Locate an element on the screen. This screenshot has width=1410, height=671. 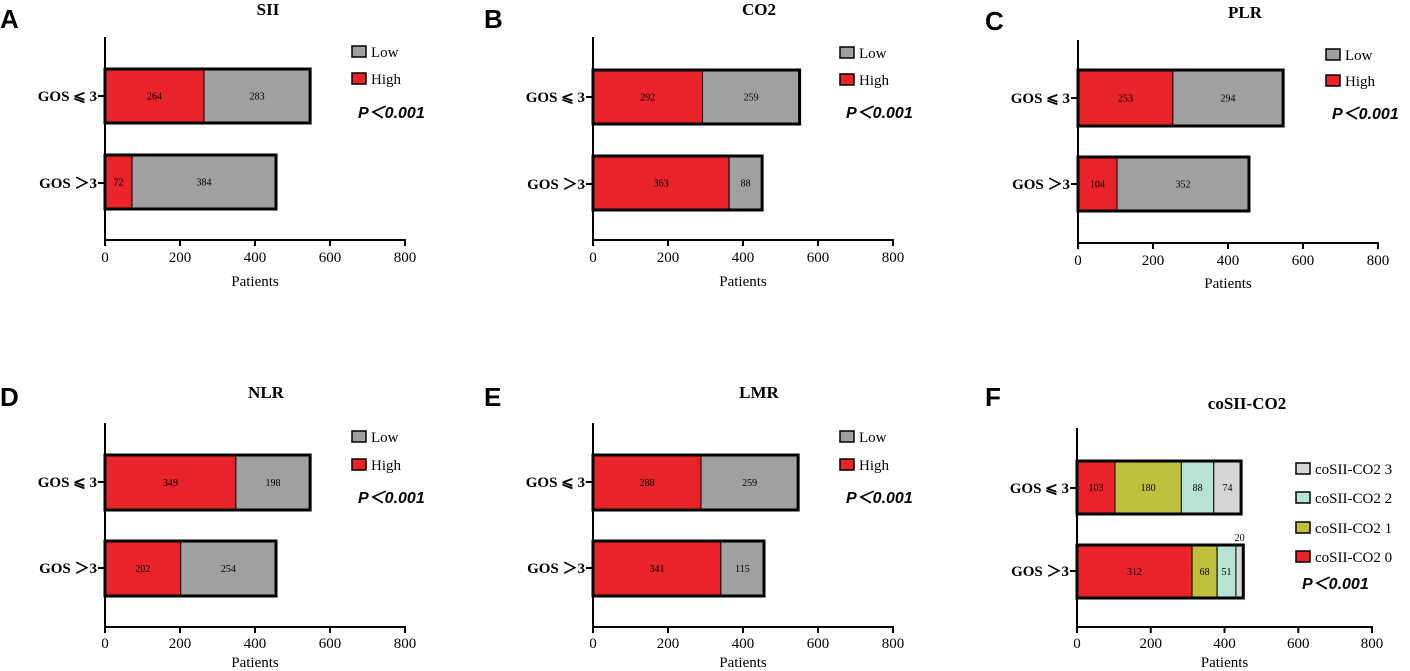
panel-letter: E is located at coordinates (492, 397).